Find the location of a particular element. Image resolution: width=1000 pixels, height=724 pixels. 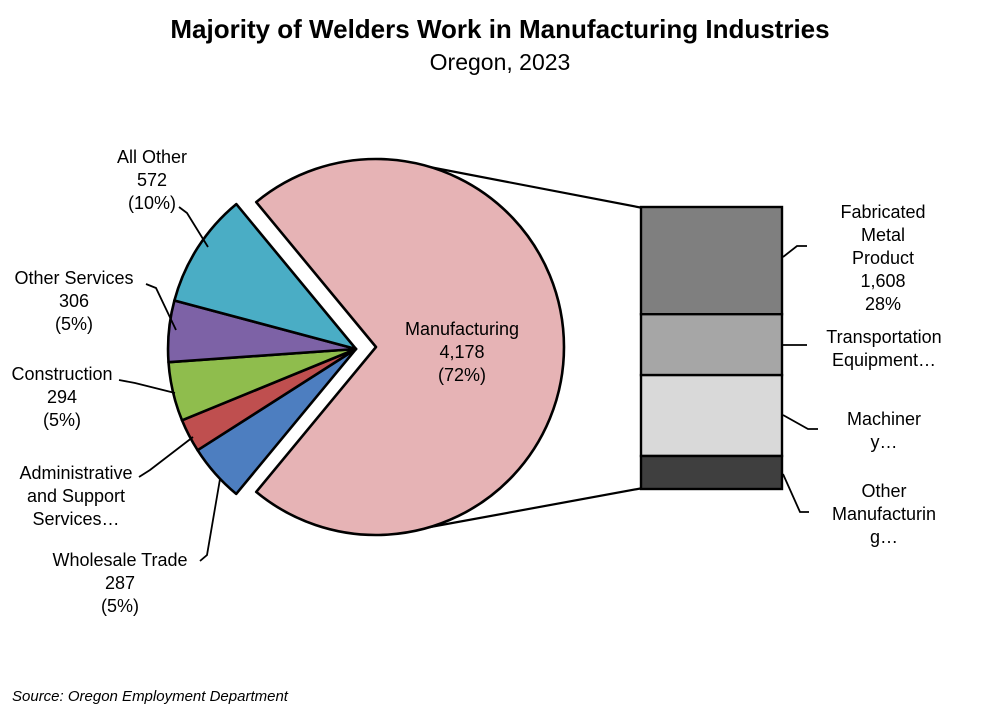

leader-line-fabricated-metal-product is located at coordinates (794, 251).